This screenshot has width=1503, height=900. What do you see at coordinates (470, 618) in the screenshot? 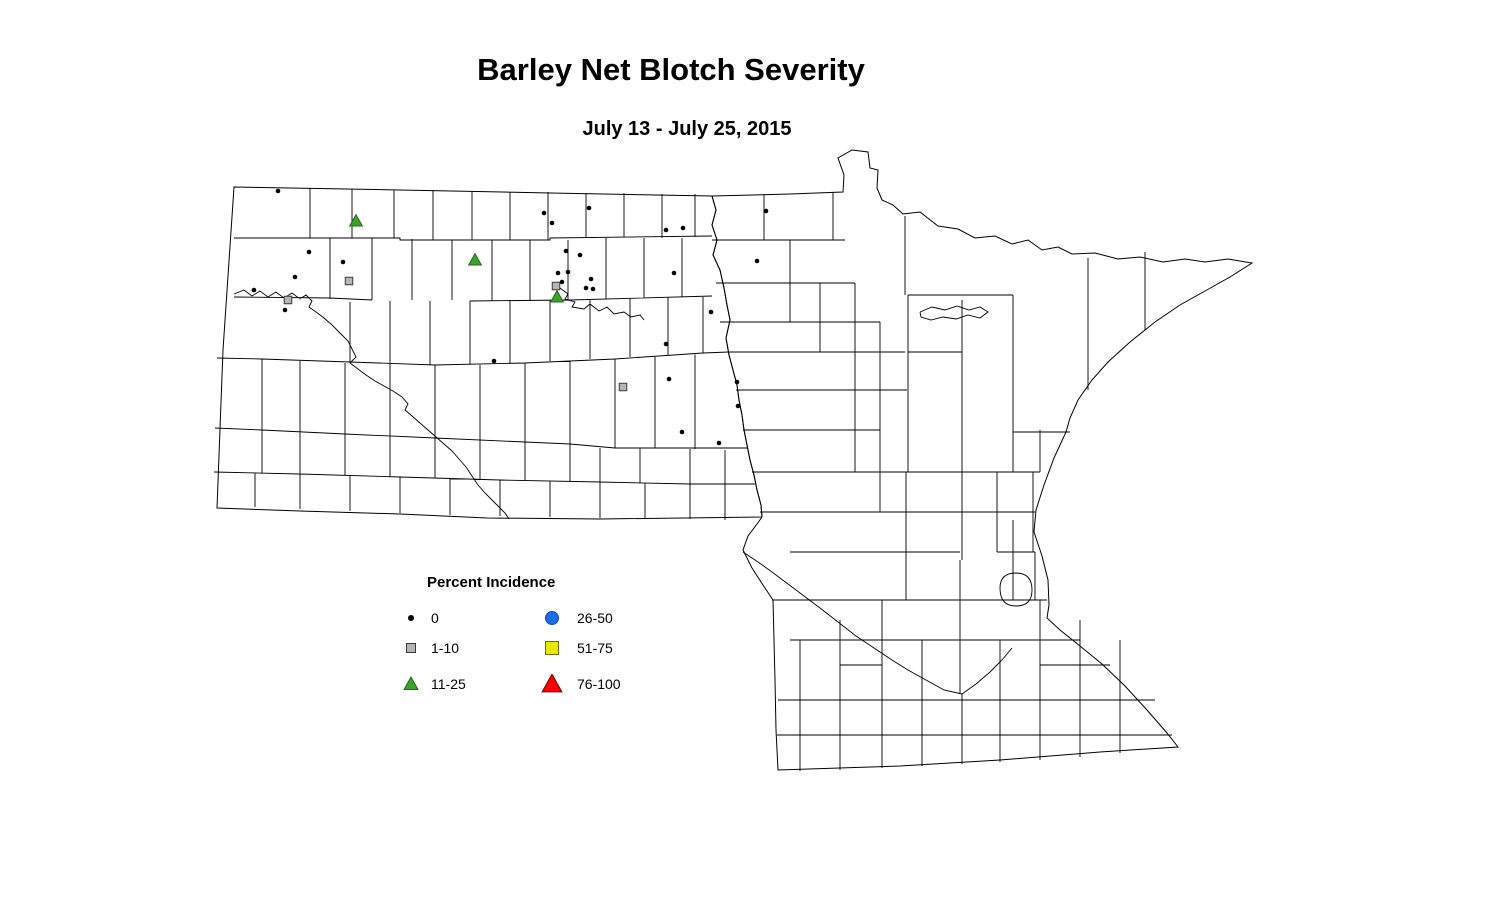
I see `legend-item-0: 0` at bounding box center [470, 618].